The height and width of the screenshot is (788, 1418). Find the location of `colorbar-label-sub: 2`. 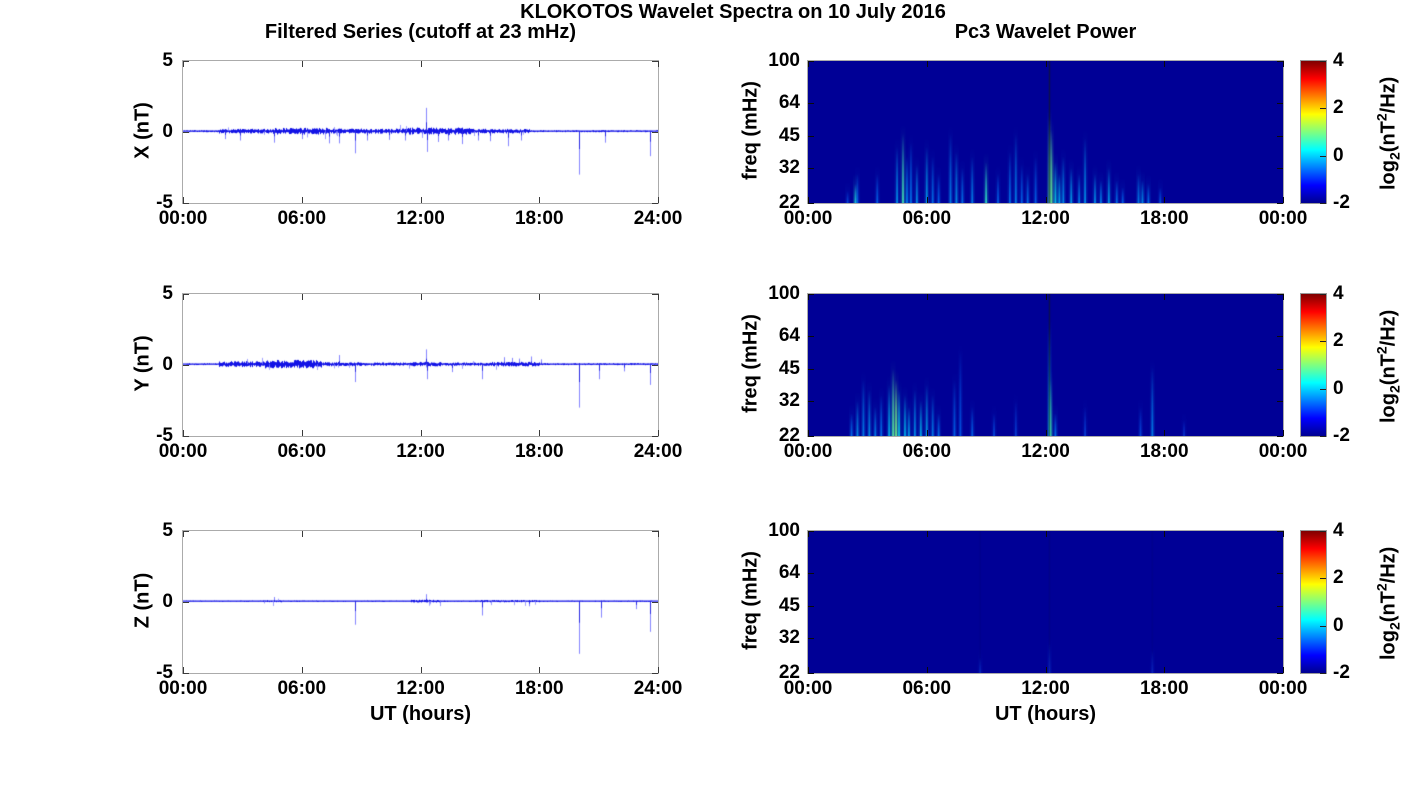

colorbar-label-sub: 2 is located at coordinates (1394, 156).